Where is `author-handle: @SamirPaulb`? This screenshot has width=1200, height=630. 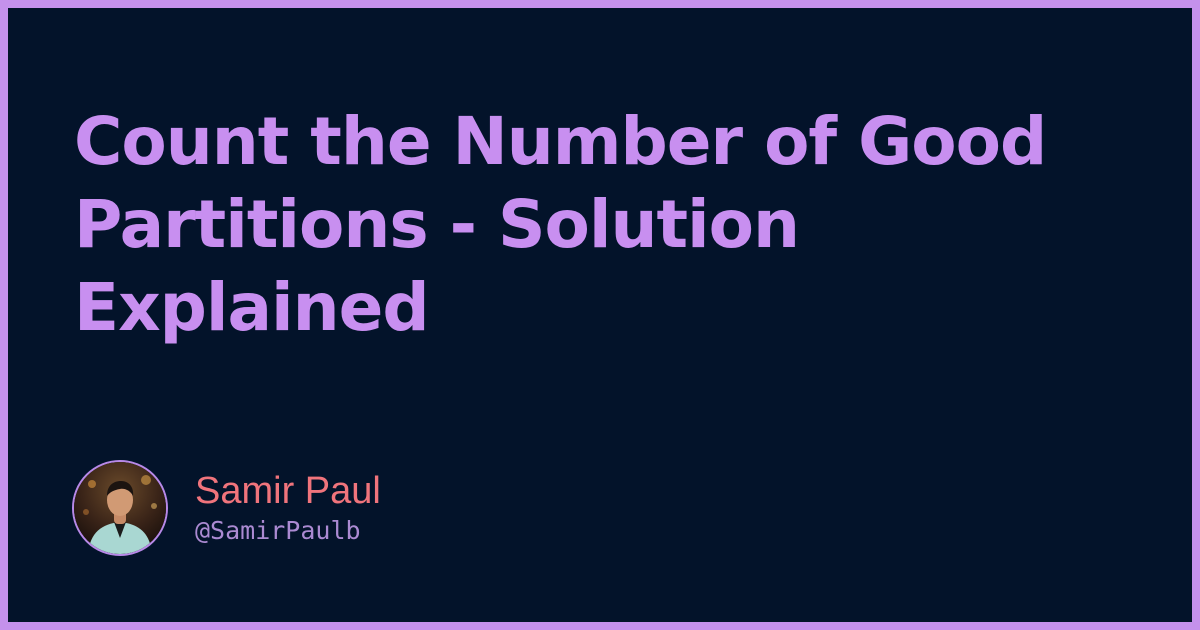
author-handle: @SamirPaulb is located at coordinates (278, 530).